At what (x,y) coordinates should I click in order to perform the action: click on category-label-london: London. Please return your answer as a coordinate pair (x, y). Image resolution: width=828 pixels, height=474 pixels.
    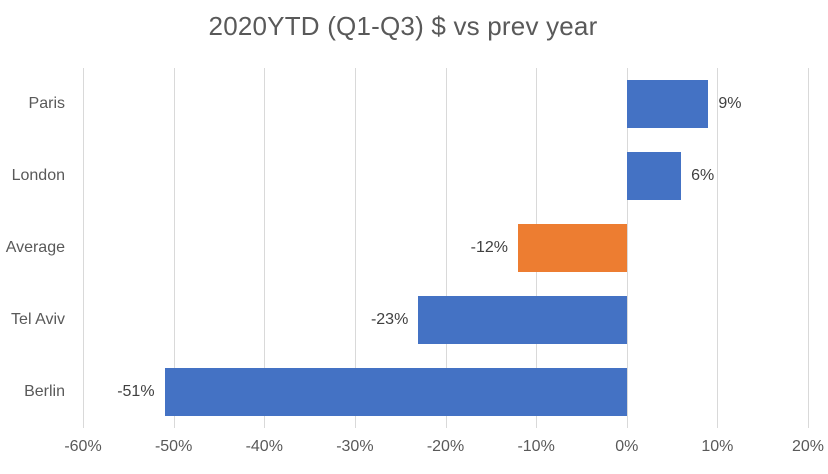
    Looking at the image, I should click on (38, 175).